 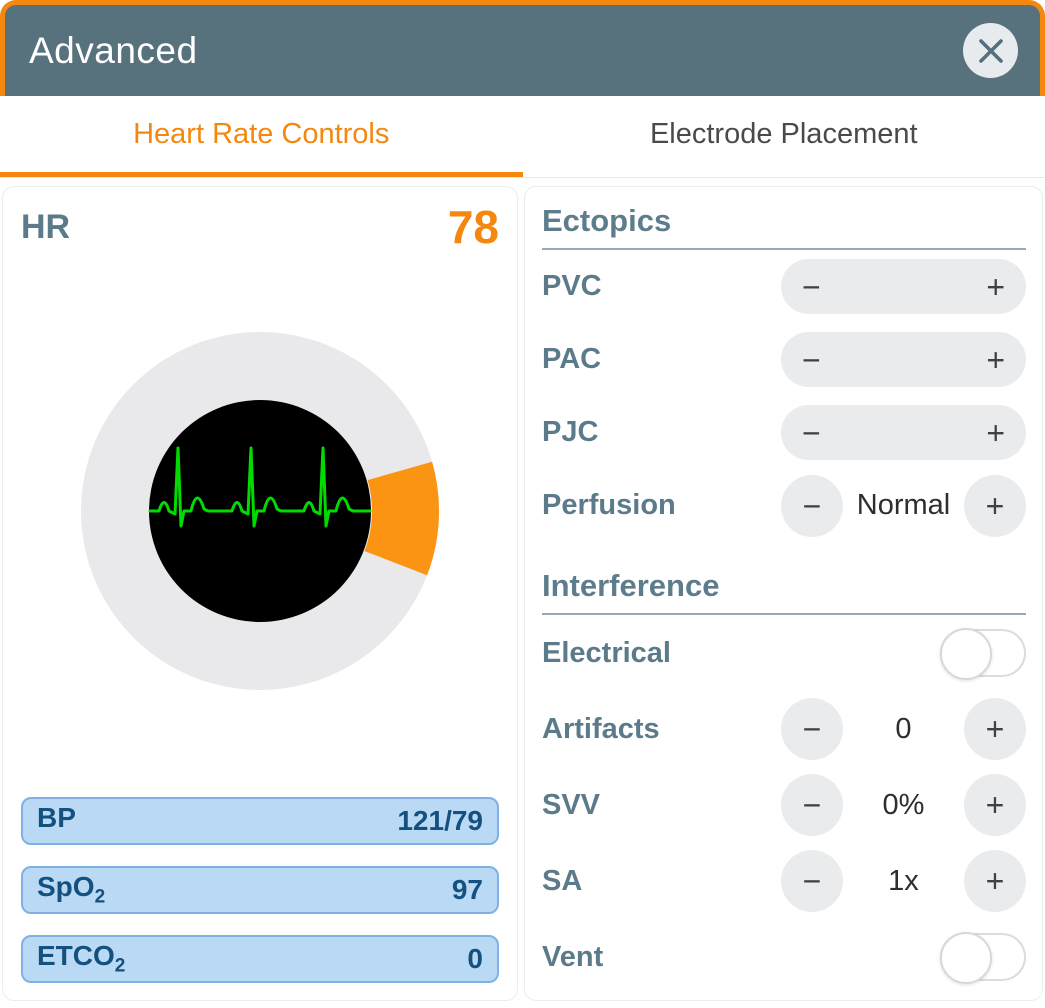 I want to click on tab-heart-rate-controls: Heart Rate Controls, so click(x=261, y=136).